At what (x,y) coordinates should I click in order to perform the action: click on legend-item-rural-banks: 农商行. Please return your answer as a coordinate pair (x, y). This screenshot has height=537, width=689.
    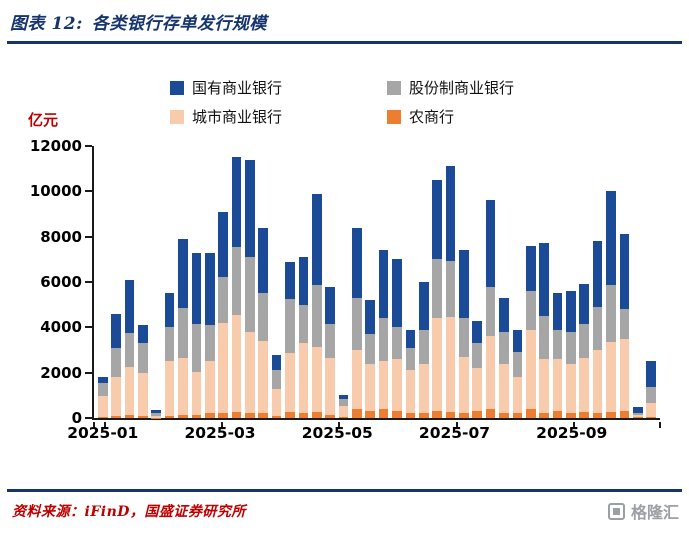
    Looking at the image, I should click on (450, 116).